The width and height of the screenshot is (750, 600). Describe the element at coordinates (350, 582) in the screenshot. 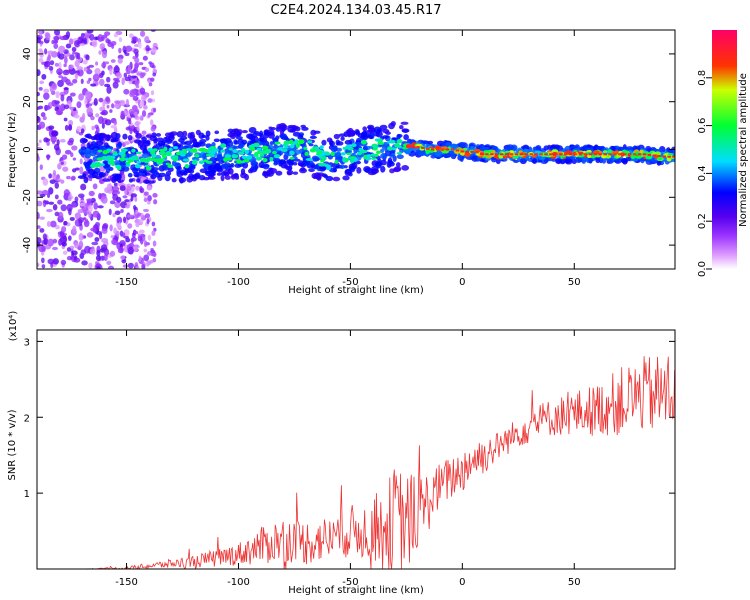

I see `x-tick-label: -50` at that location.